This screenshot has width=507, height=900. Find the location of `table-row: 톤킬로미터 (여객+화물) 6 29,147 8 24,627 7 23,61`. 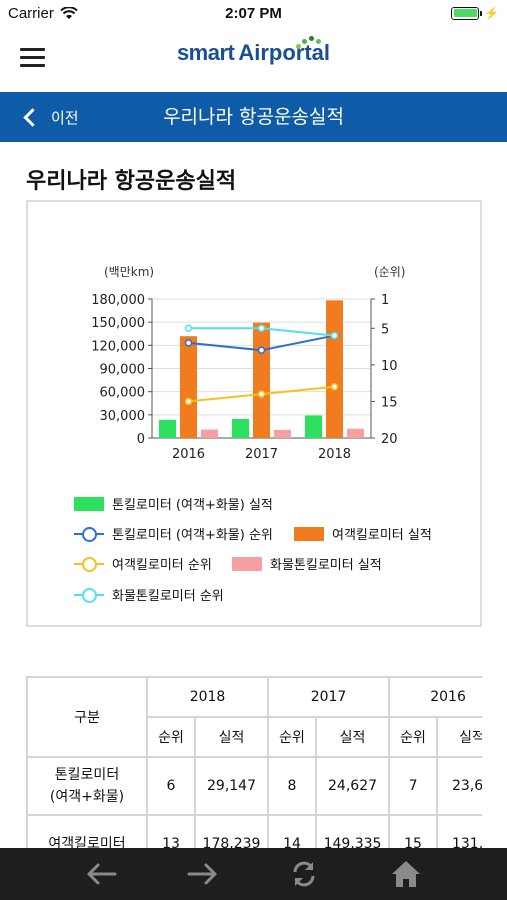

table-row: 톤킬로미터 (여객+화물) 6 29,147 8 24,627 7 23,61 is located at coordinates (254, 786).